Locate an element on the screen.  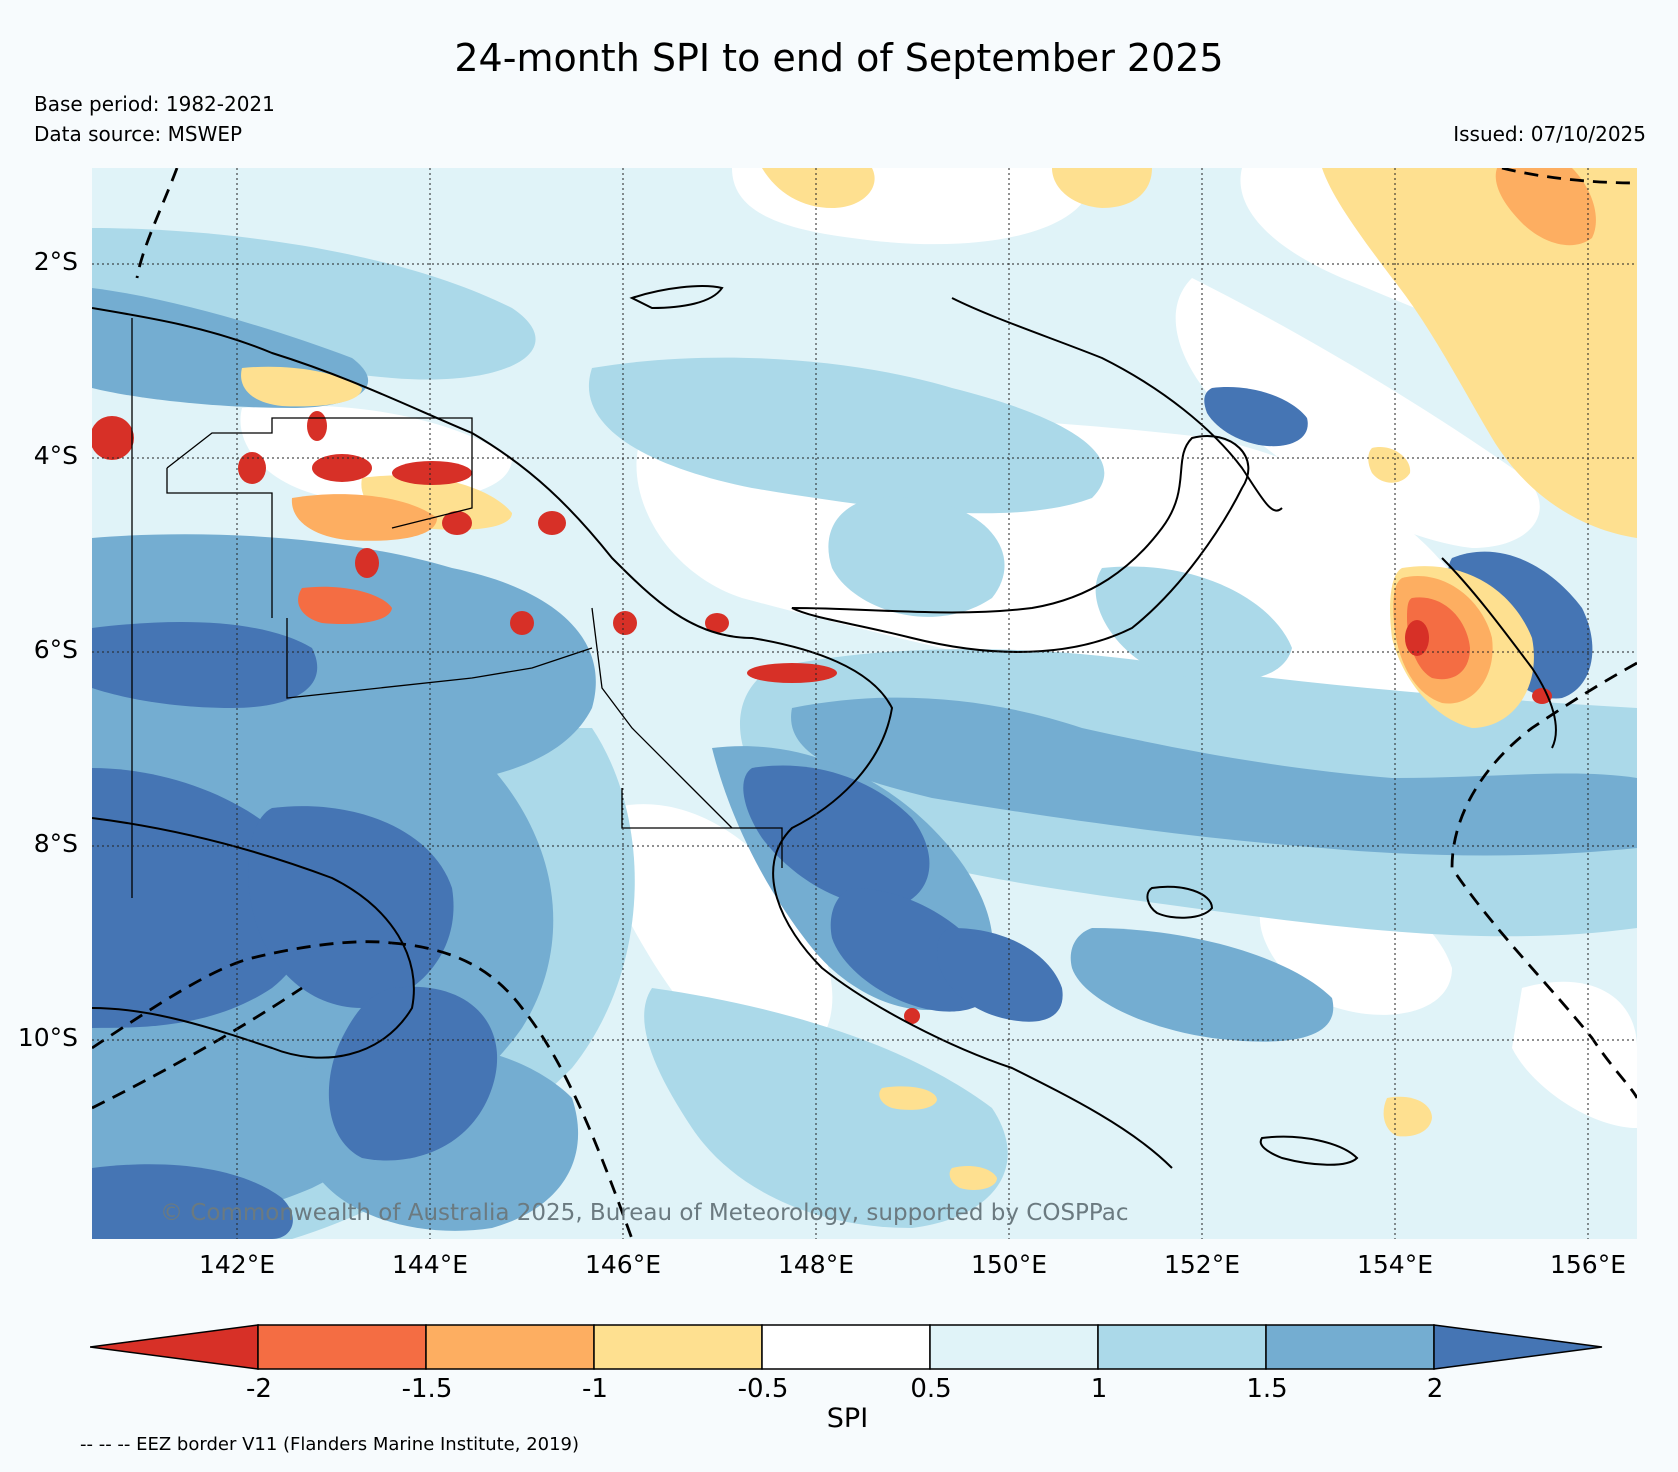
lat-label-2s: 2°S is located at coordinates (55, 261).